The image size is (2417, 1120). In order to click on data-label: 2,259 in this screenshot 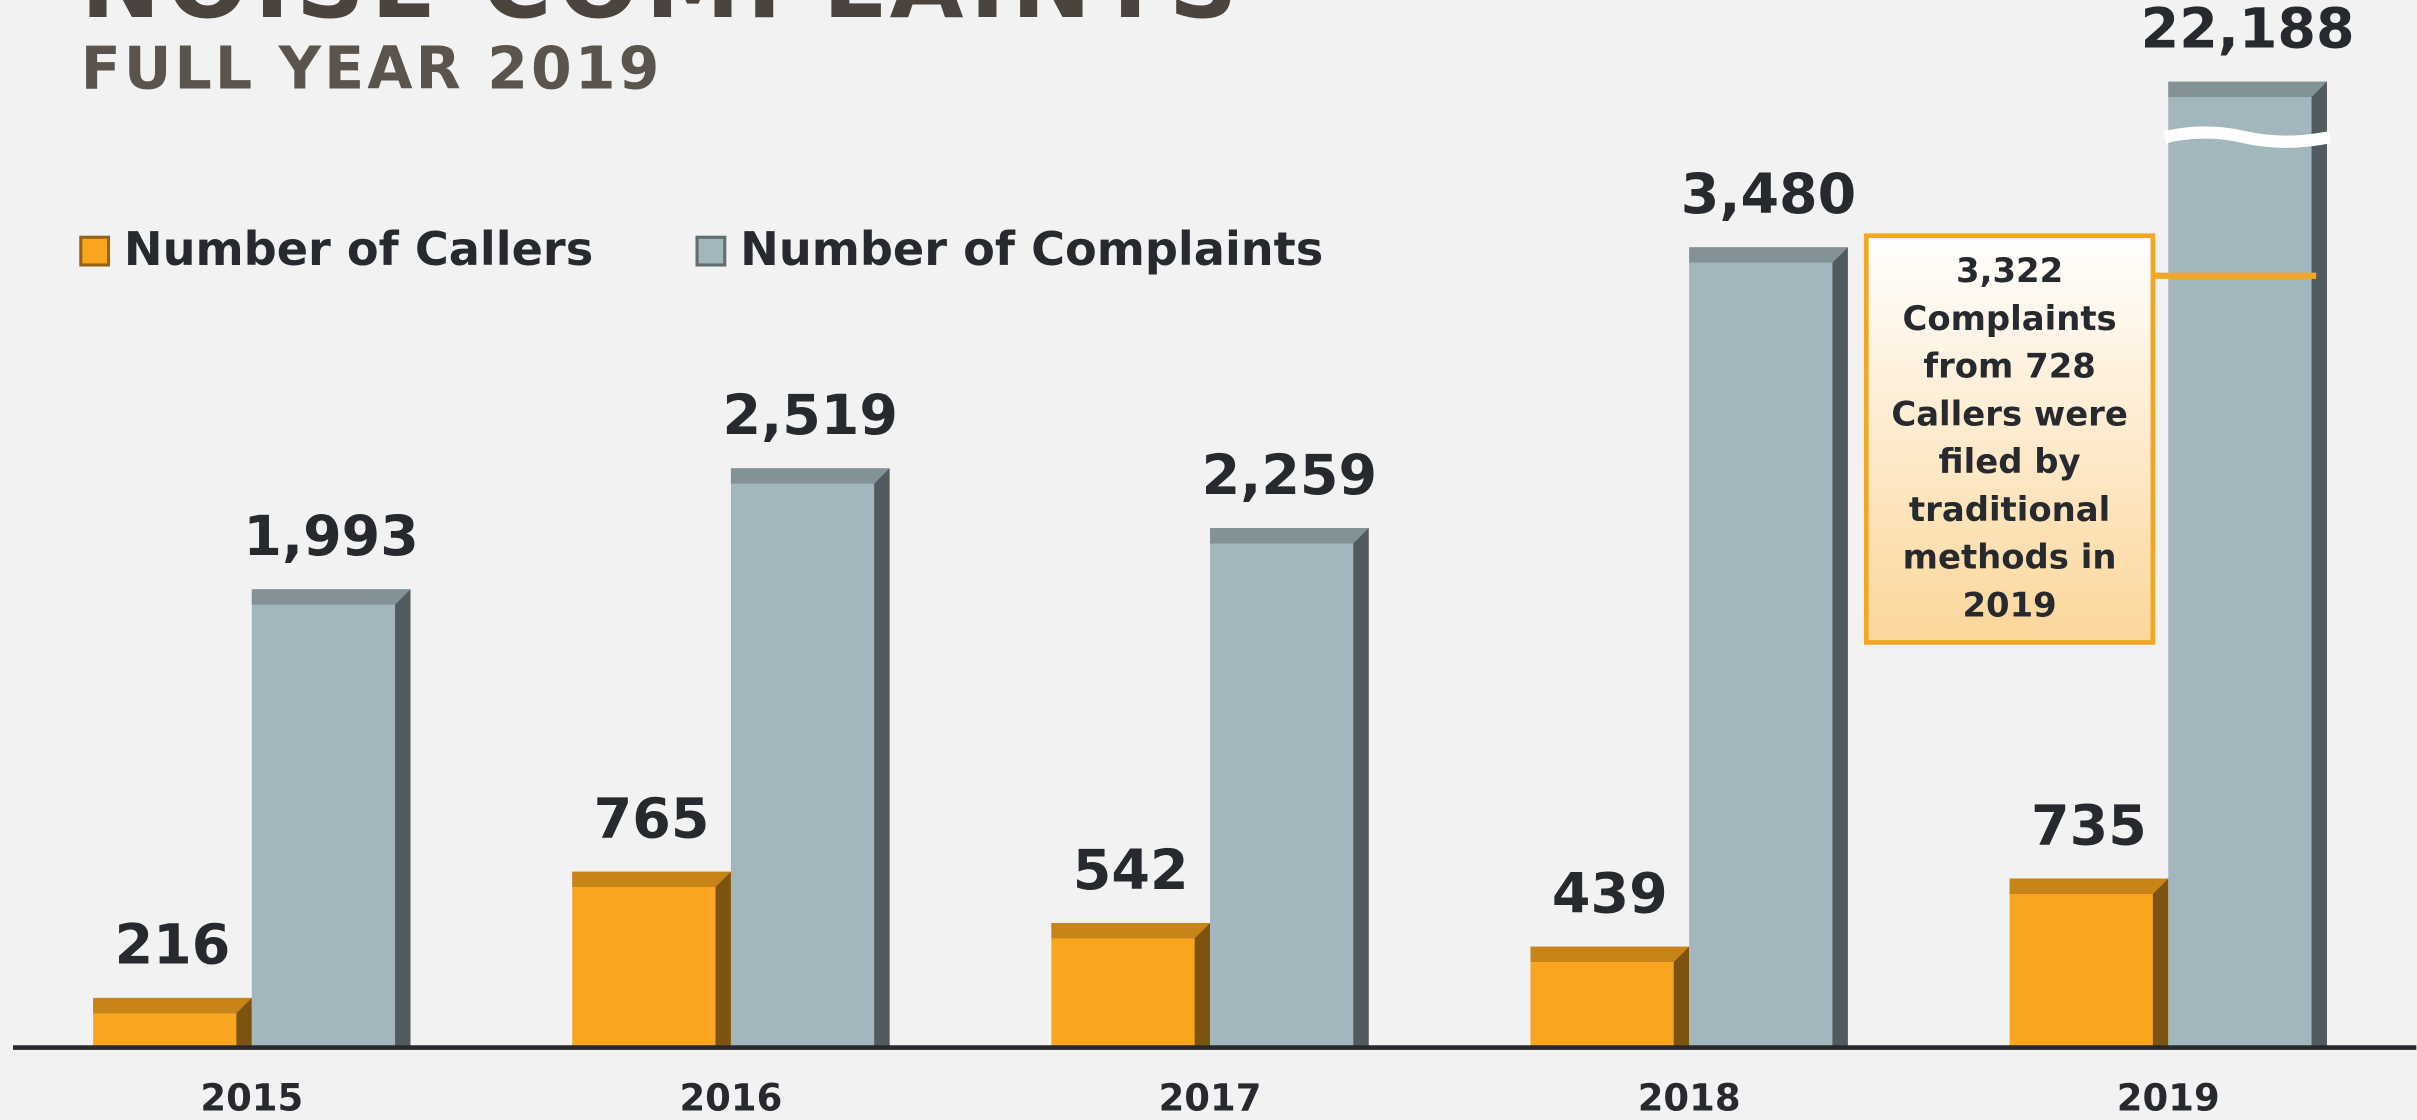, I will do `click(1289, 476)`.